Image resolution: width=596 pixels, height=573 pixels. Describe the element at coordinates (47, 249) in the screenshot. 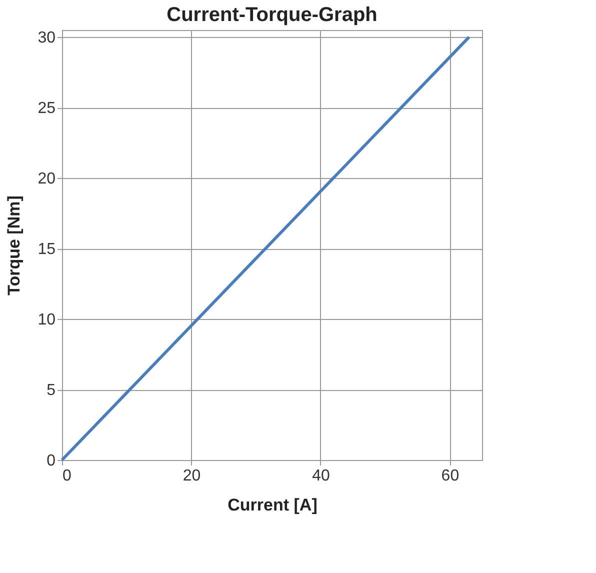

I see `y-tick-label: 15` at that location.